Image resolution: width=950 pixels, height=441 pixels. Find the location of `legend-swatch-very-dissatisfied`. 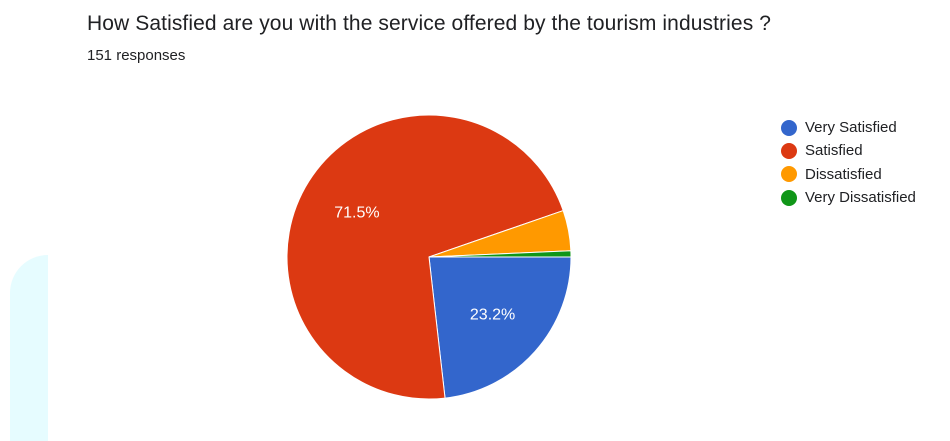

legend-swatch-very-dissatisfied is located at coordinates (789, 197).